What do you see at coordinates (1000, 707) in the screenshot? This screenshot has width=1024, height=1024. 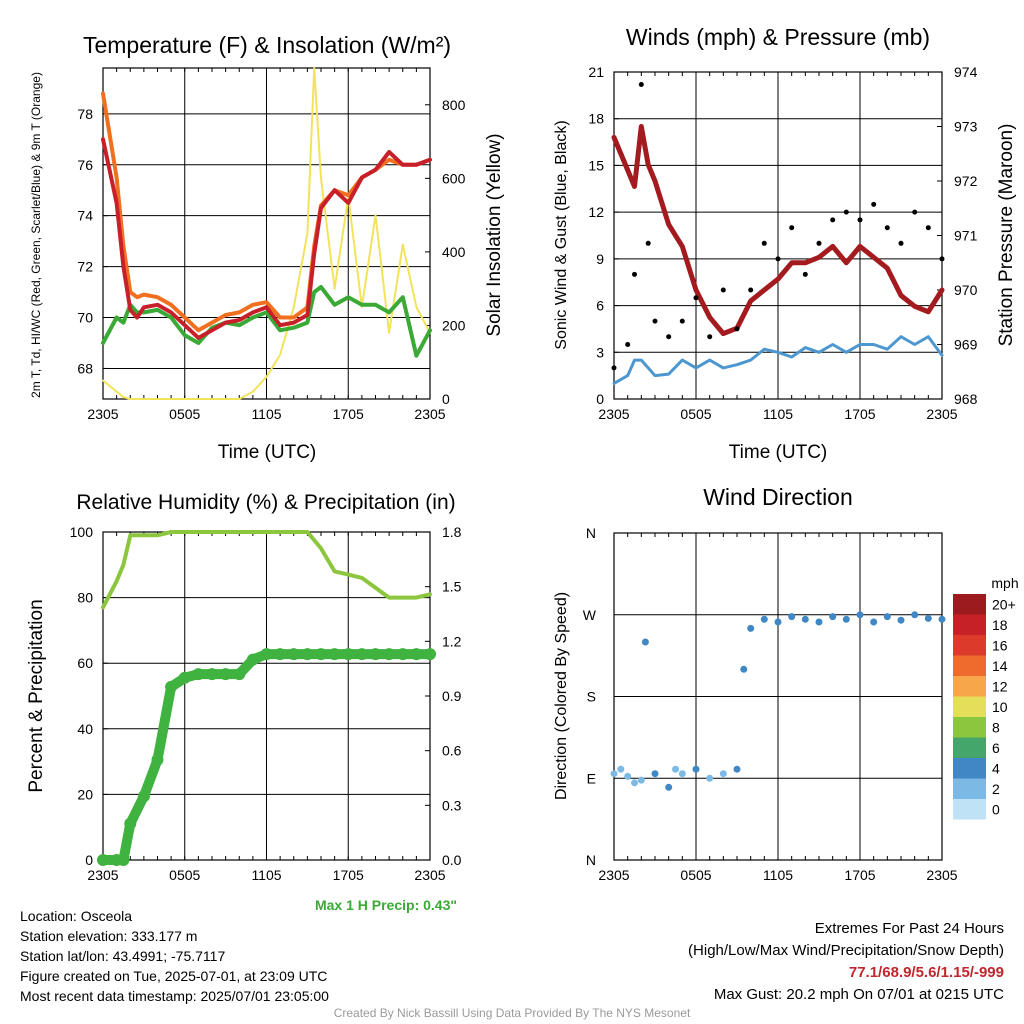 I see `legend-label: 10` at bounding box center [1000, 707].